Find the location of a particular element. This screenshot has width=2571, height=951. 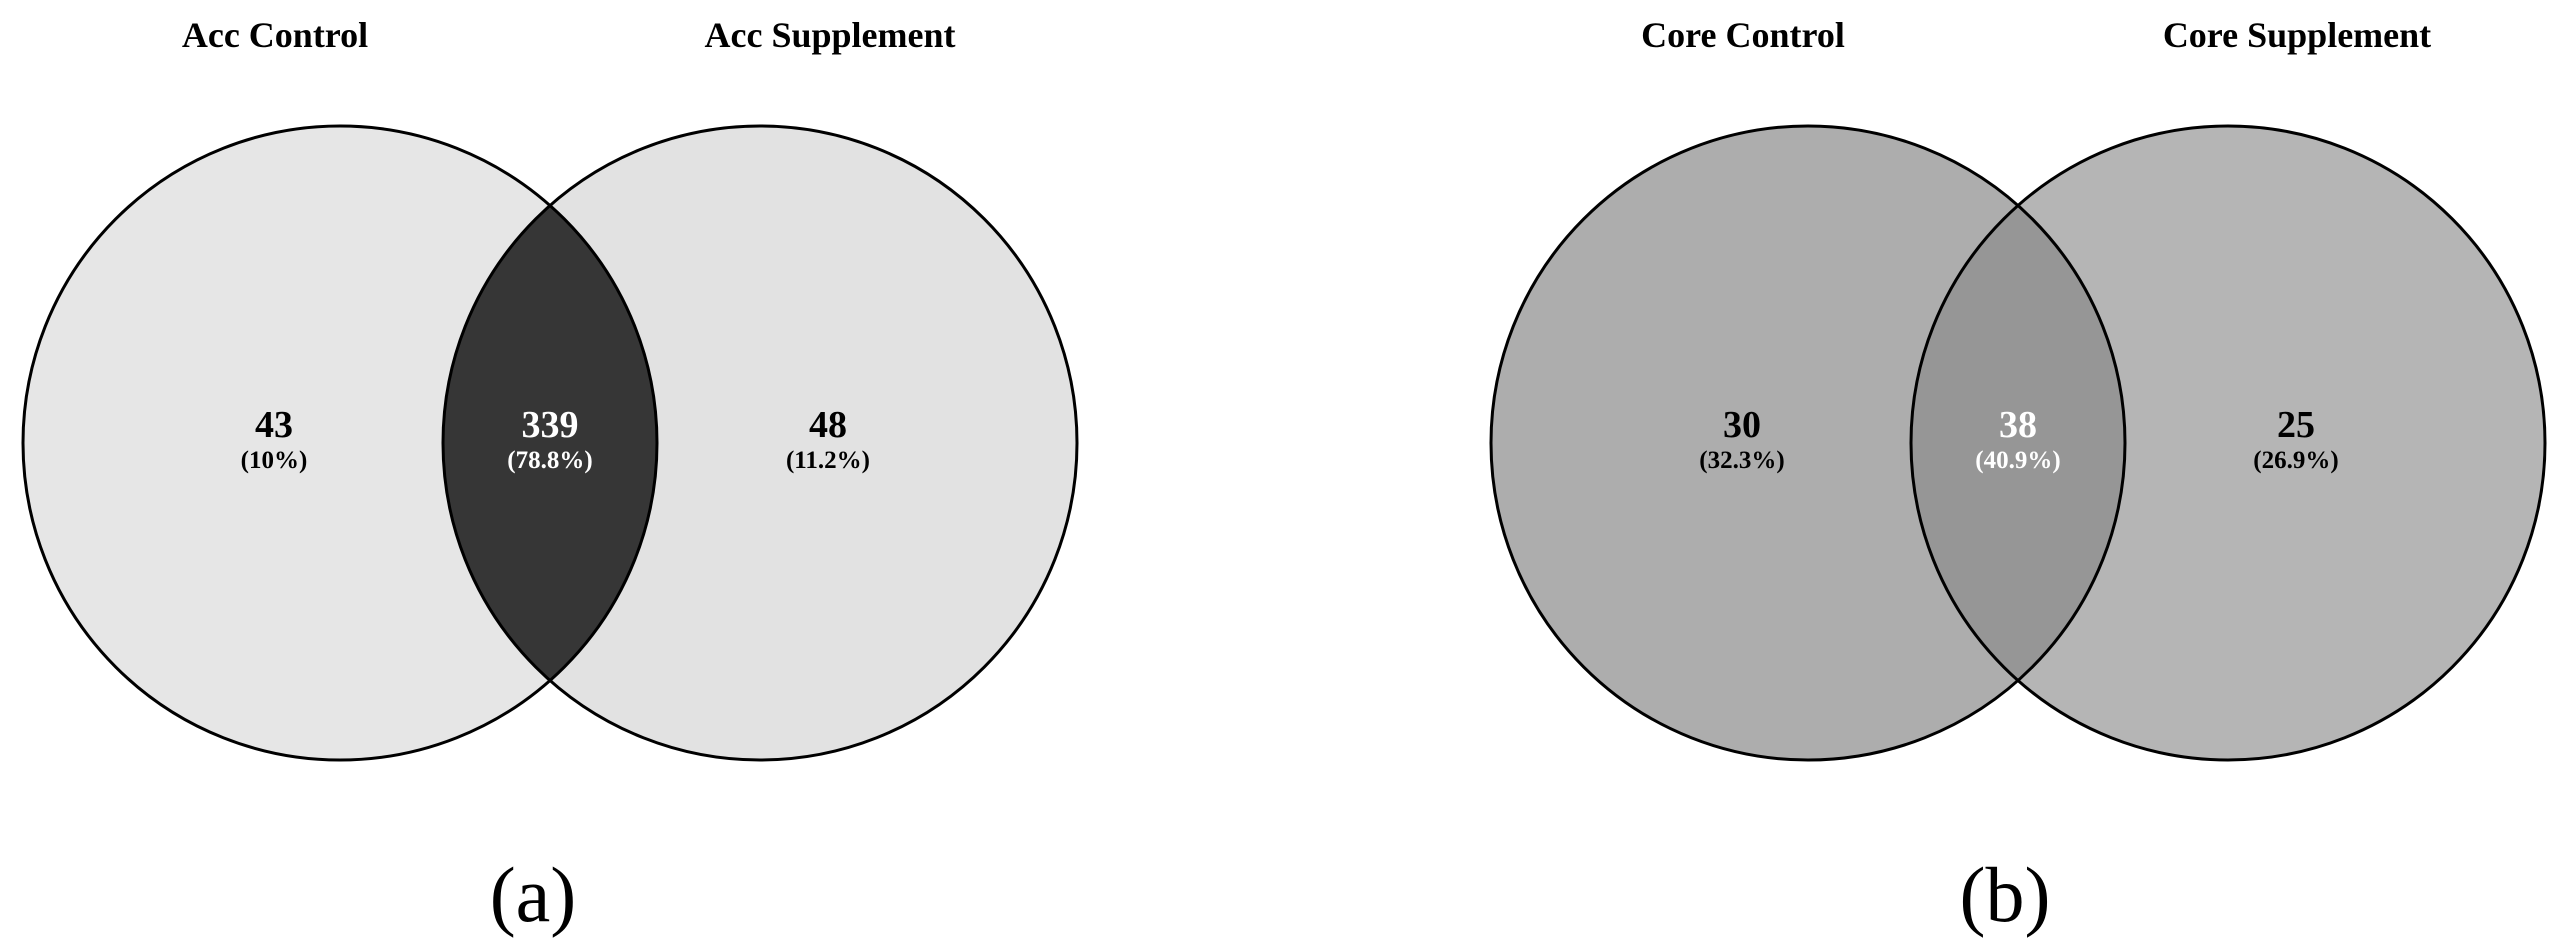

left-only-count: 30 is located at coordinates (1742, 425).